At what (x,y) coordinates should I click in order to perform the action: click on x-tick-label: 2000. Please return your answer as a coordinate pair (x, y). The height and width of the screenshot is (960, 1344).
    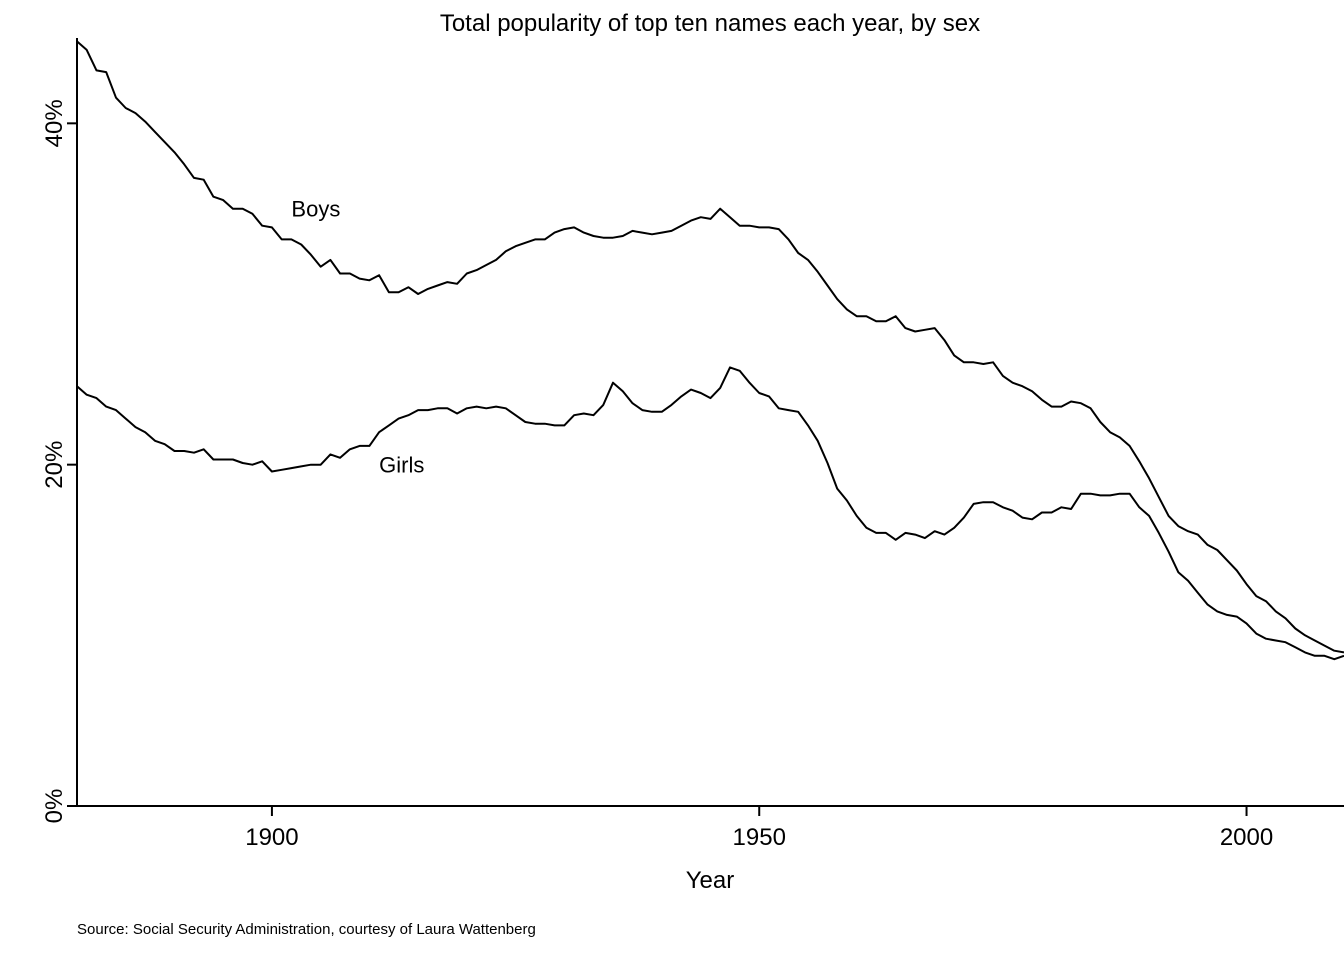
    Looking at the image, I should click on (1246, 837).